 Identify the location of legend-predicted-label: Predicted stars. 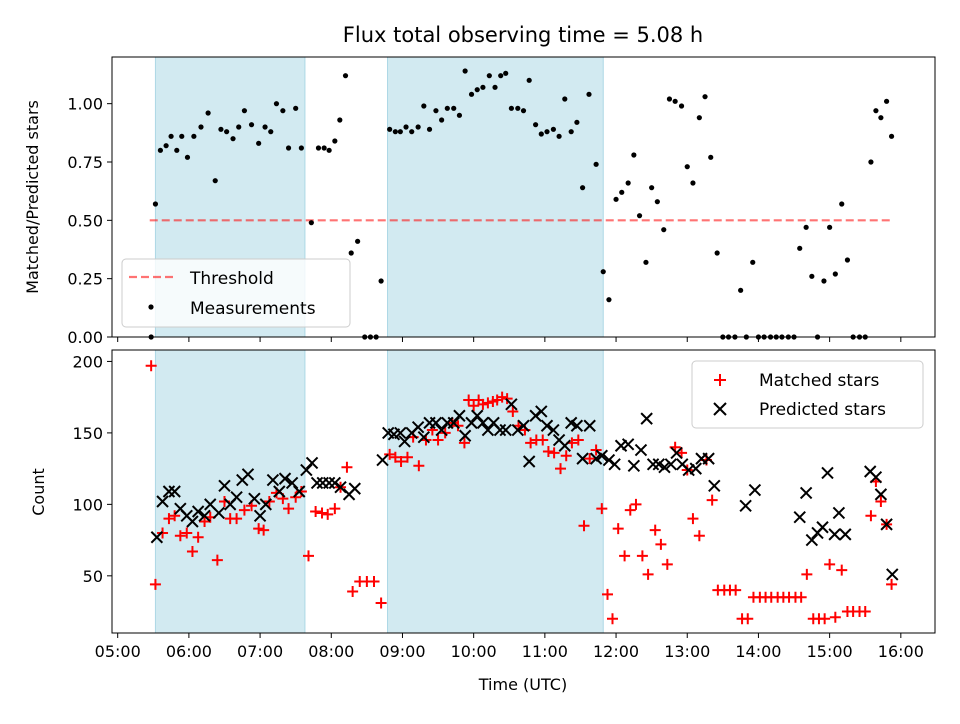
(822, 410).